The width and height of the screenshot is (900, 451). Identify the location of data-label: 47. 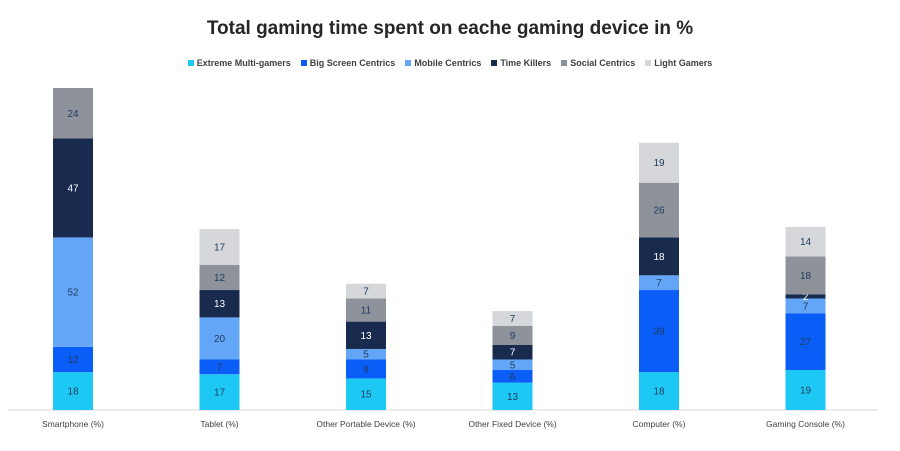
(73, 188).